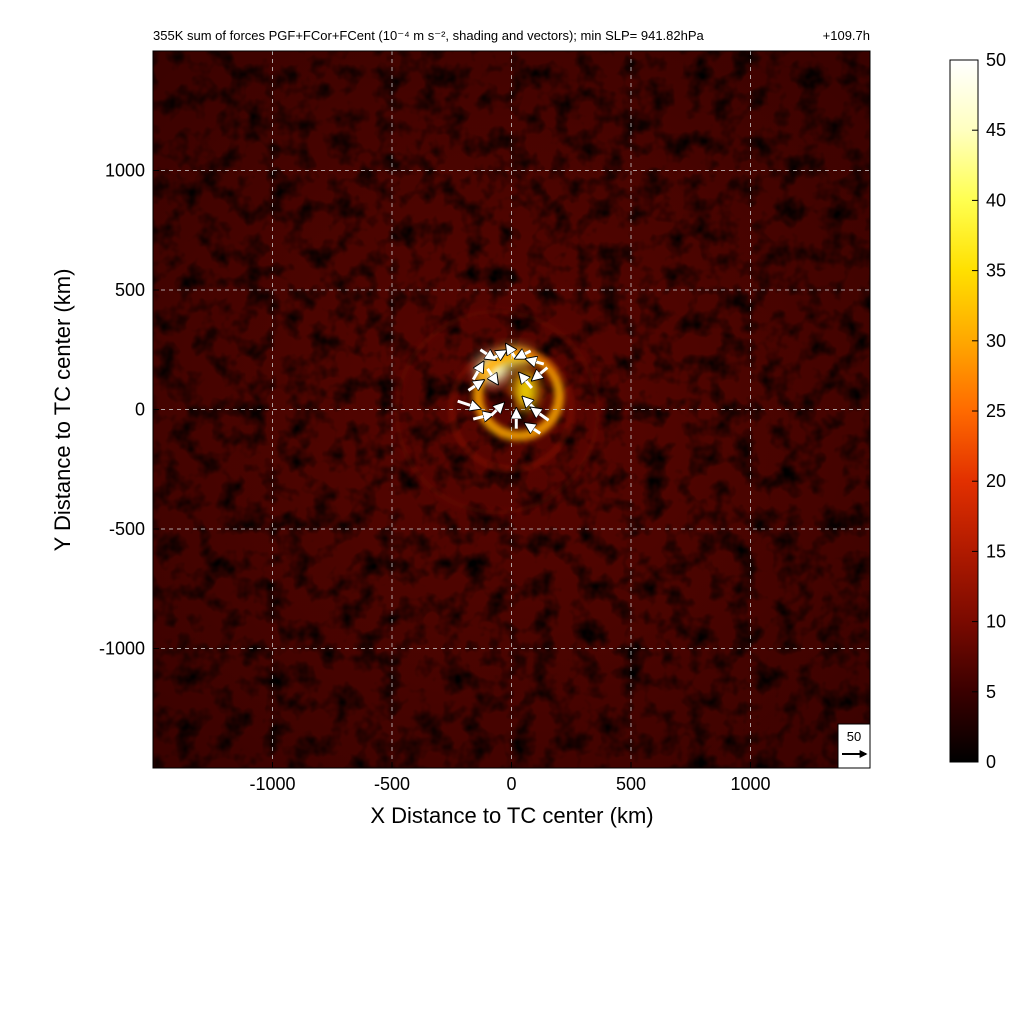 The width and height of the screenshot is (1024, 1024). What do you see at coordinates (991, 692) in the screenshot?
I see `colorbar-tick-label: 5` at bounding box center [991, 692].